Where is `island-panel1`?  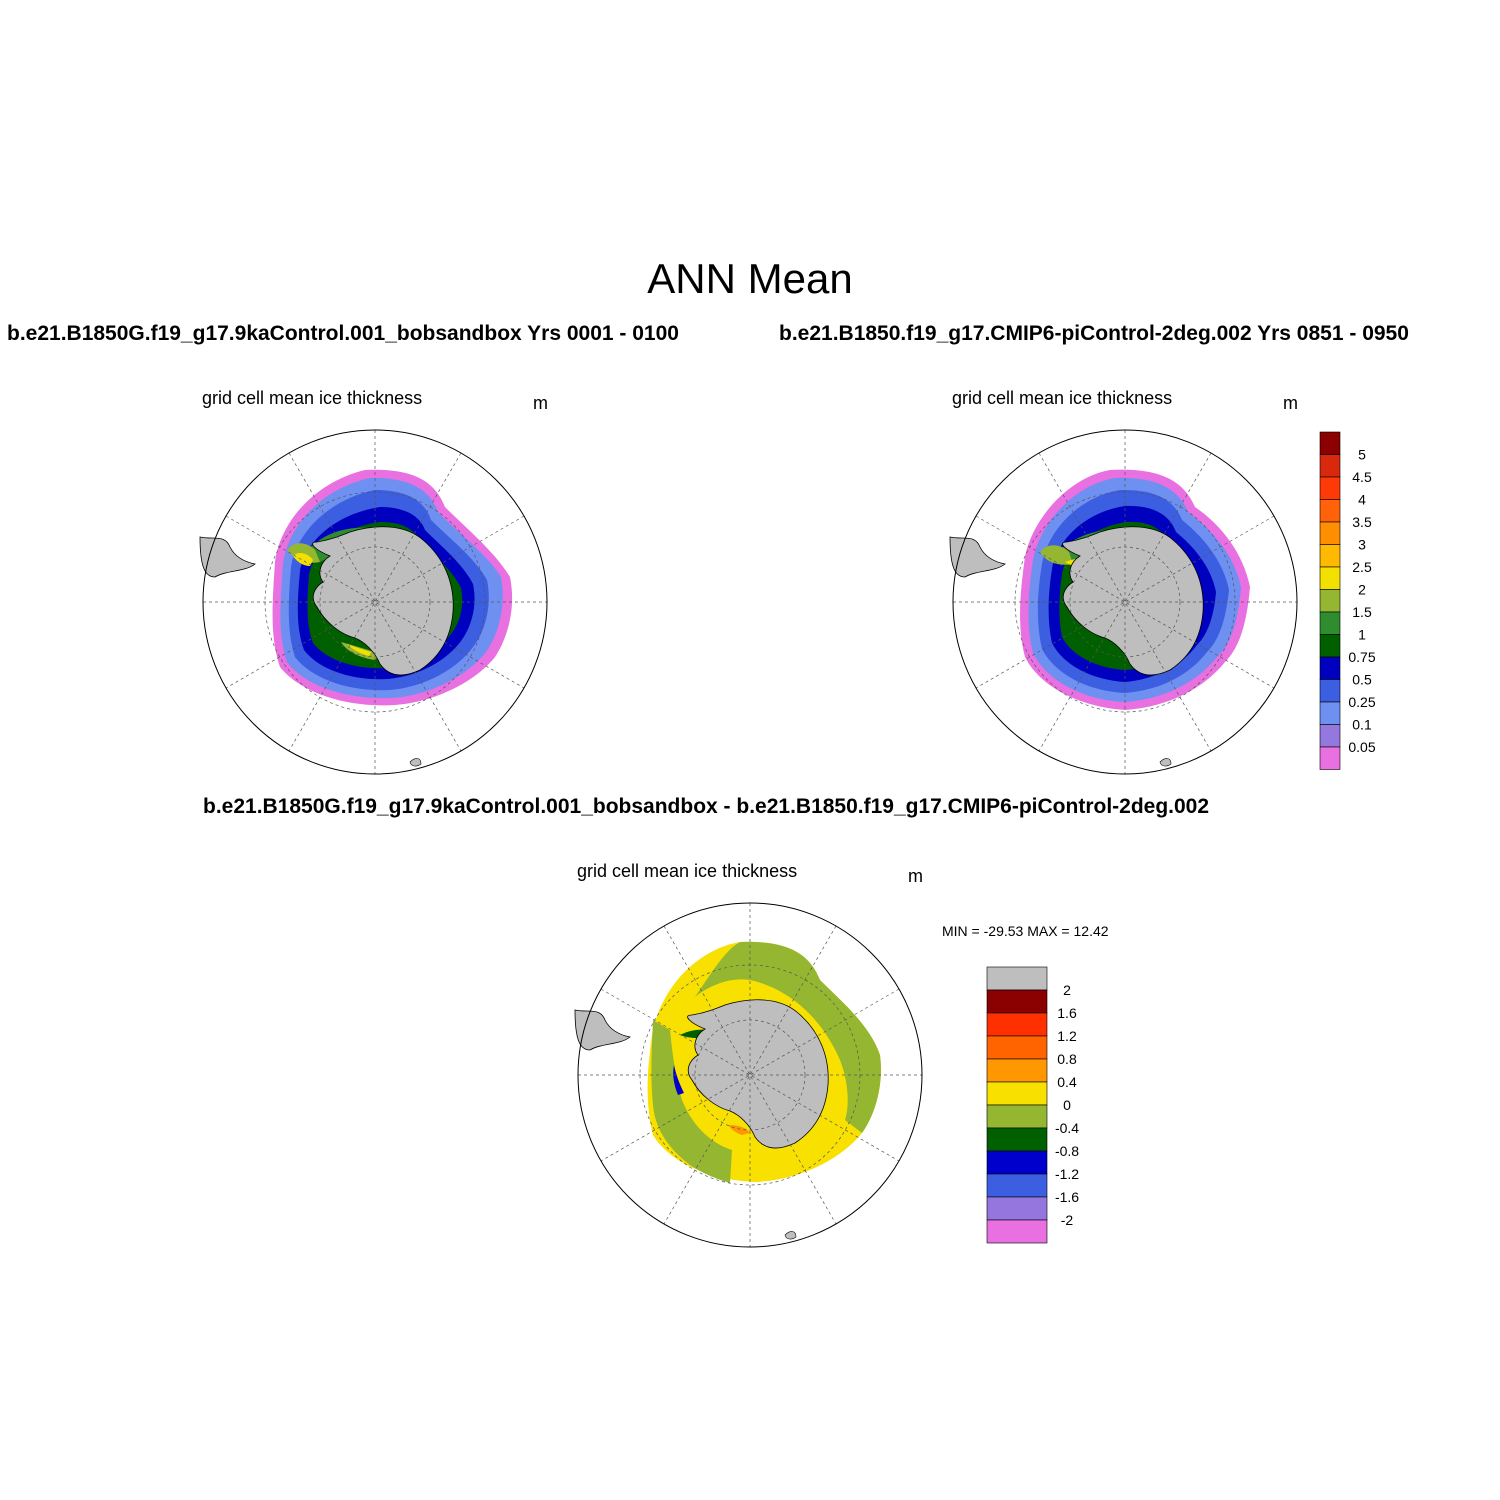 island-panel1 is located at coordinates (415, 762).